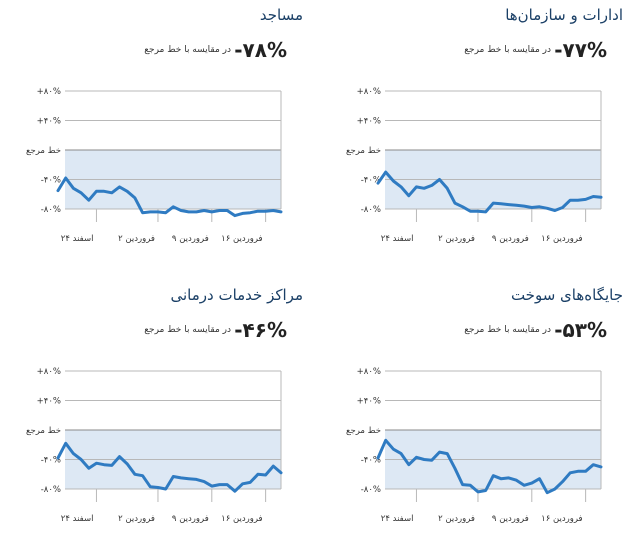  What do you see at coordinates (260, 330) in the screenshot?
I see `change-percent: -۴۶%` at bounding box center [260, 330].